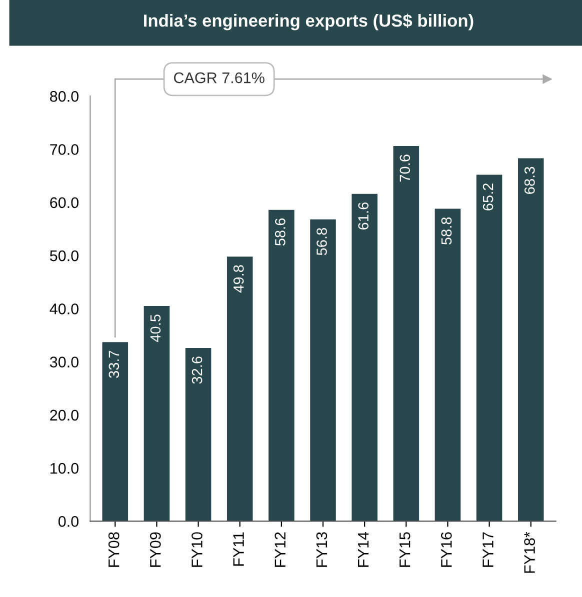 Image resolution: width=582 pixels, height=597 pixels. I want to click on y-tick-label: 80.0, so click(64, 96).